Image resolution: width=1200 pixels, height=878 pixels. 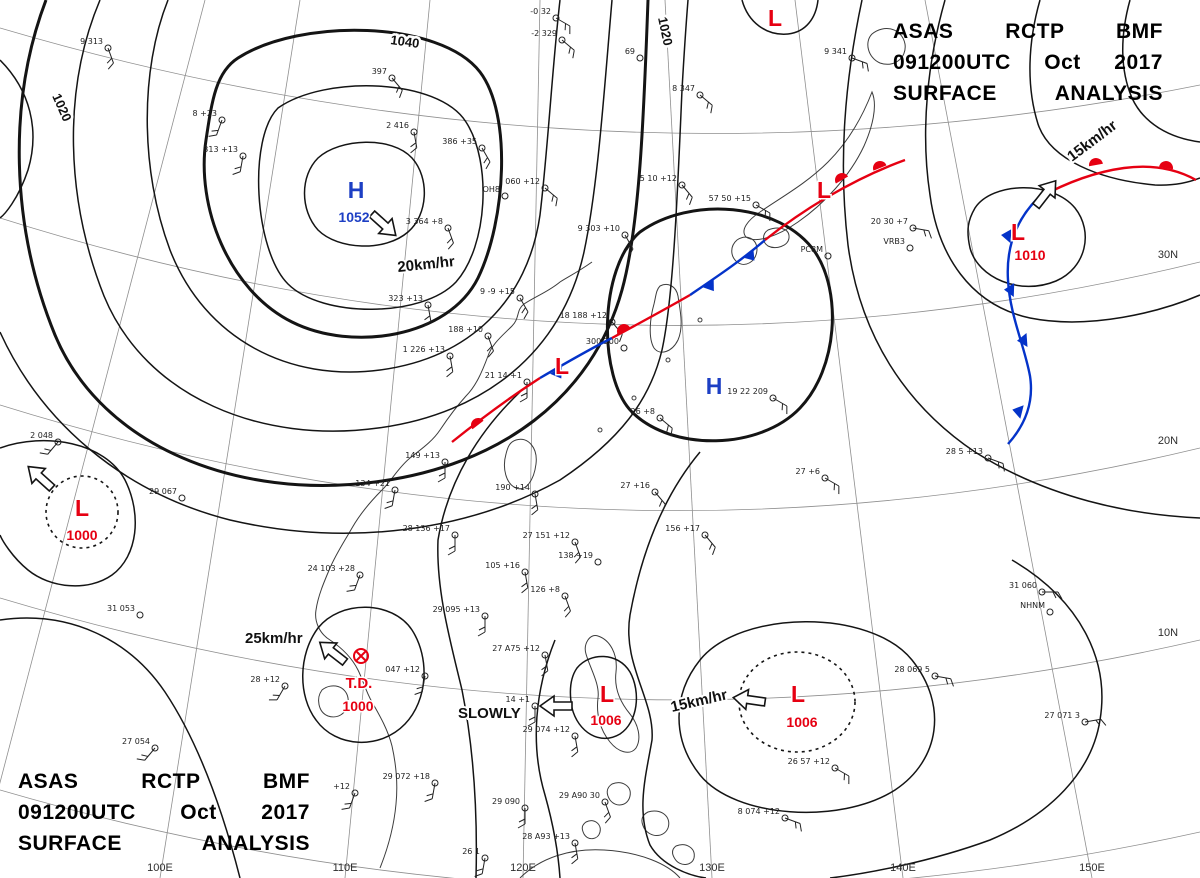 I want to click on warm-front-symbol, so click(x=624, y=329).